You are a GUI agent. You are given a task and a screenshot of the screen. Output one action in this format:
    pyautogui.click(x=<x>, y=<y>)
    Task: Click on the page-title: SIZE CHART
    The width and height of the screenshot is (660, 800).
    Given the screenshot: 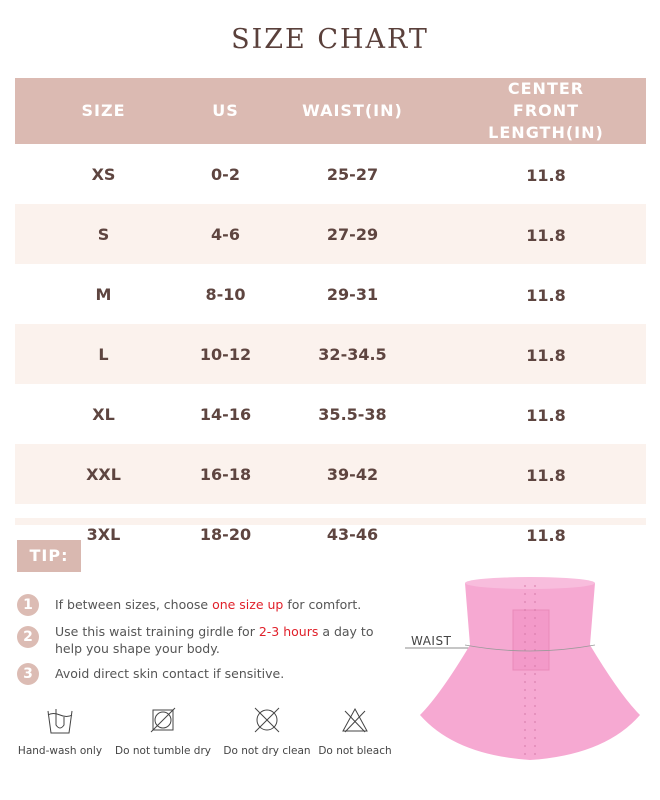 What is the action you would take?
    pyautogui.click(x=330, y=39)
    